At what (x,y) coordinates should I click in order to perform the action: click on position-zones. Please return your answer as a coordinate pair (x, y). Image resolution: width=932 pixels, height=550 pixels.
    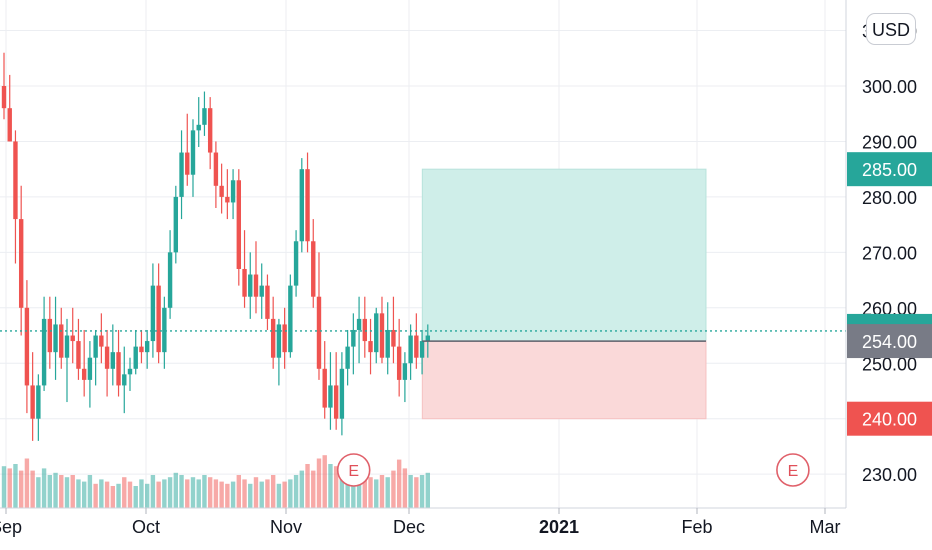
    Looking at the image, I should click on (564, 294).